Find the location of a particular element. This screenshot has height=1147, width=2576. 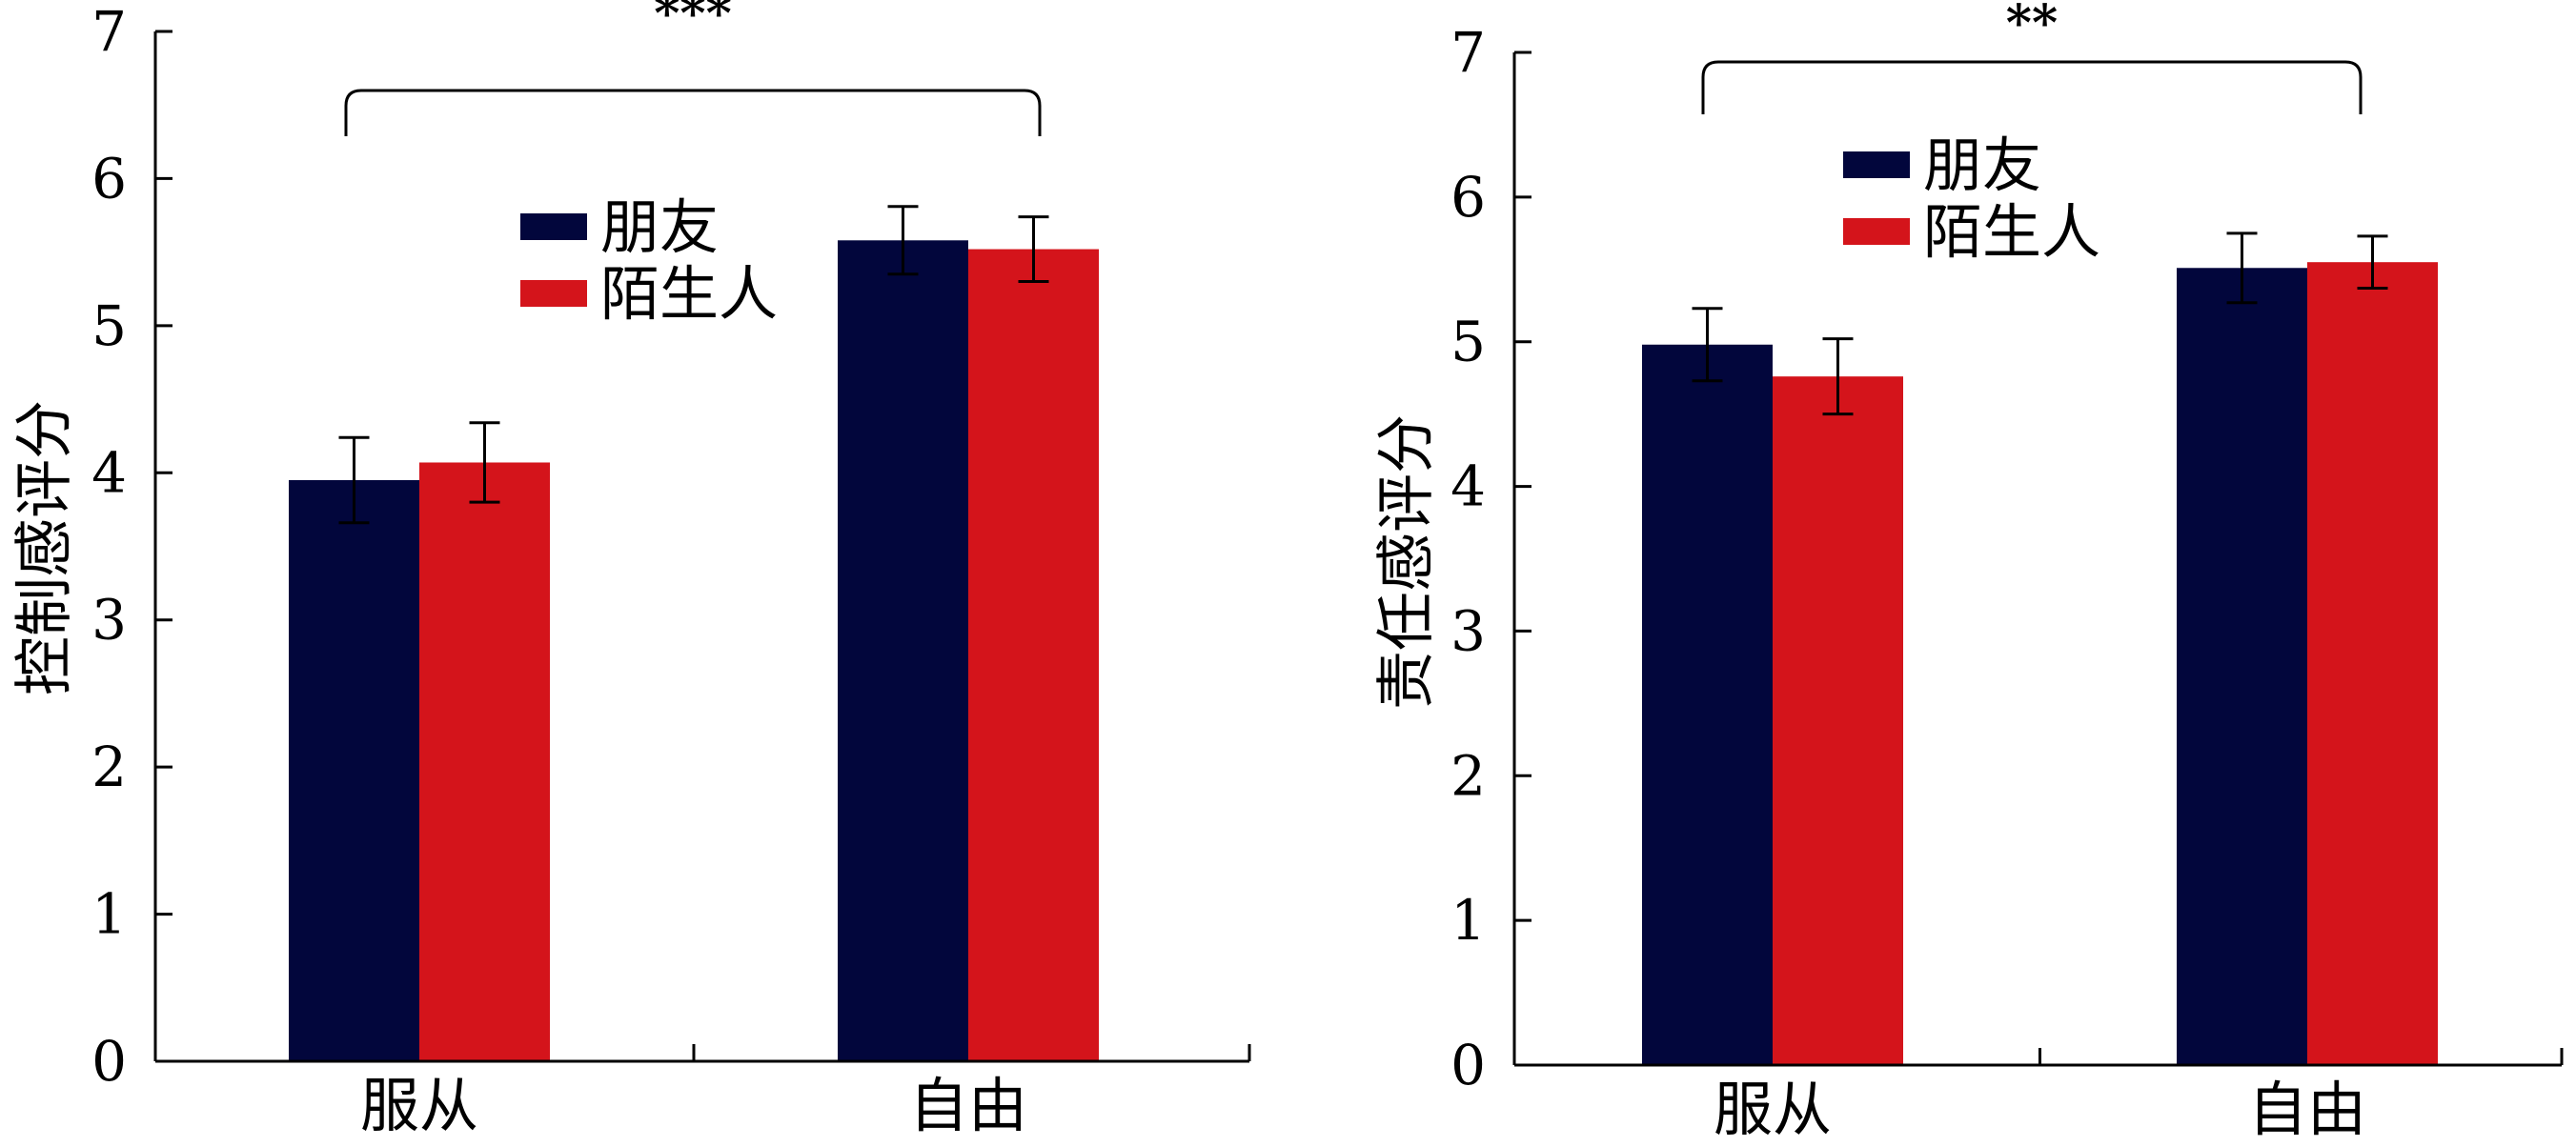

significance-stars: *** is located at coordinates (693, 21).